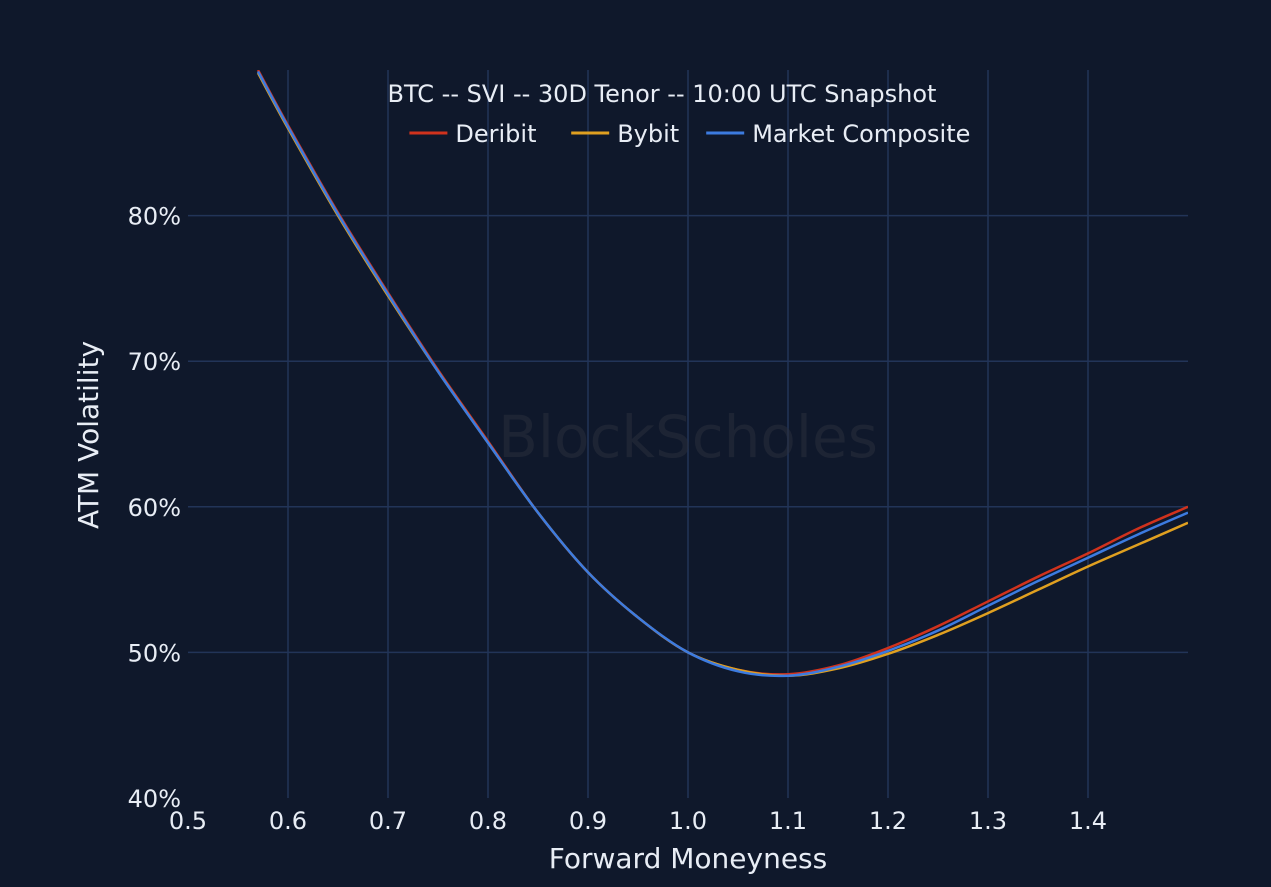 This screenshot has height=887, width=1271. What do you see at coordinates (688, 437) in the screenshot?
I see `watermark-text: BlockScholes` at bounding box center [688, 437].